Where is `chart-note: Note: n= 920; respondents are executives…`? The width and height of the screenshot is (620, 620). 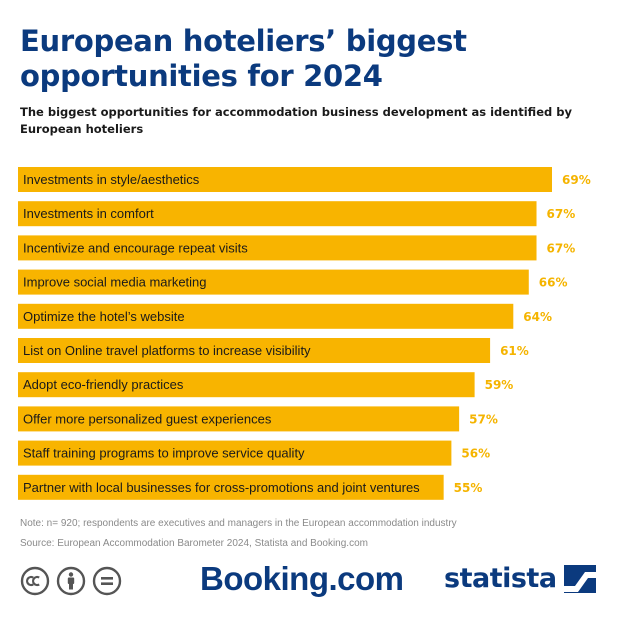
chart-note: Note: n= 920; respondents are executives… is located at coordinates (238, 523).